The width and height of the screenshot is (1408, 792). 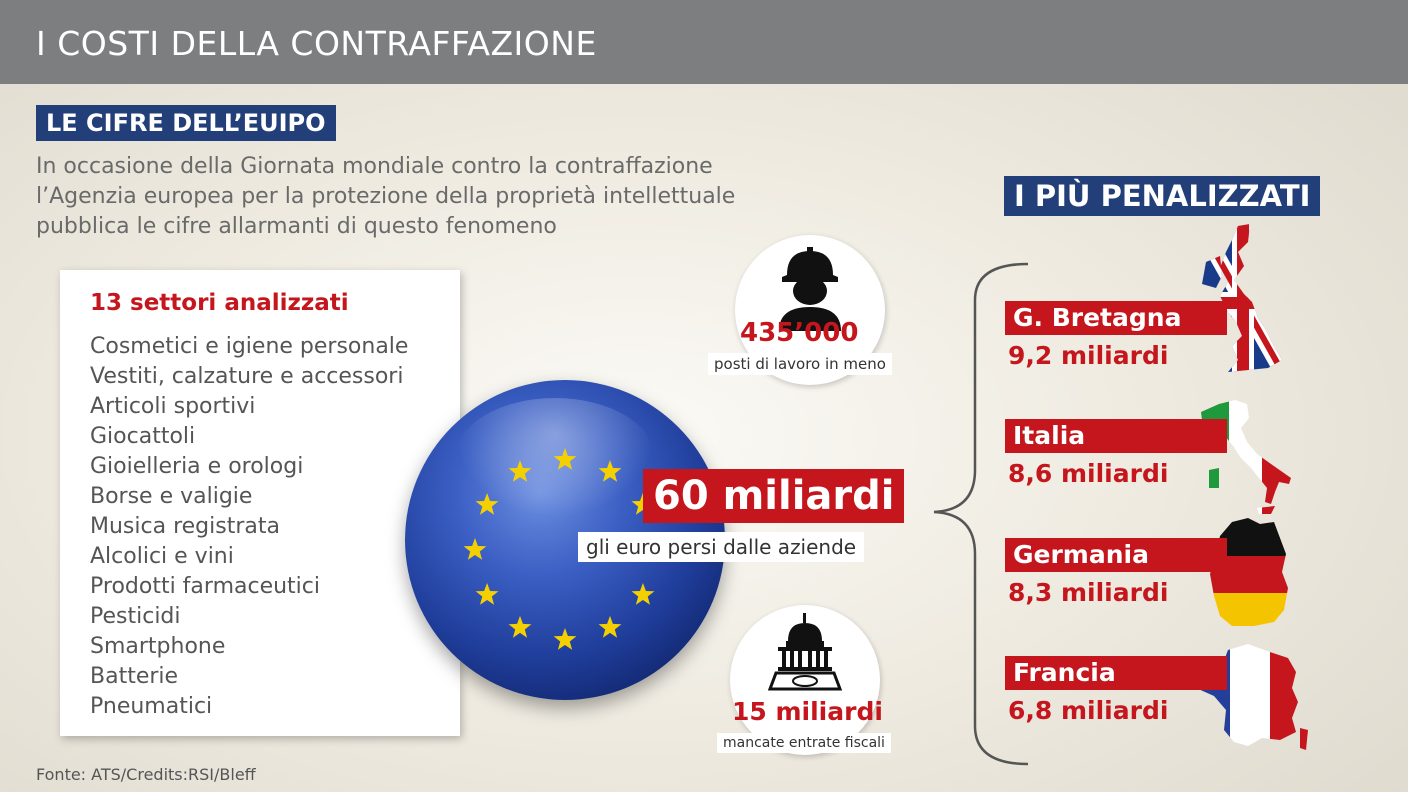 What do you see at coordinates (807, 711) in the screenshot?
I see `tax-value: 15 miliardi` at bounding box center [807, 711].